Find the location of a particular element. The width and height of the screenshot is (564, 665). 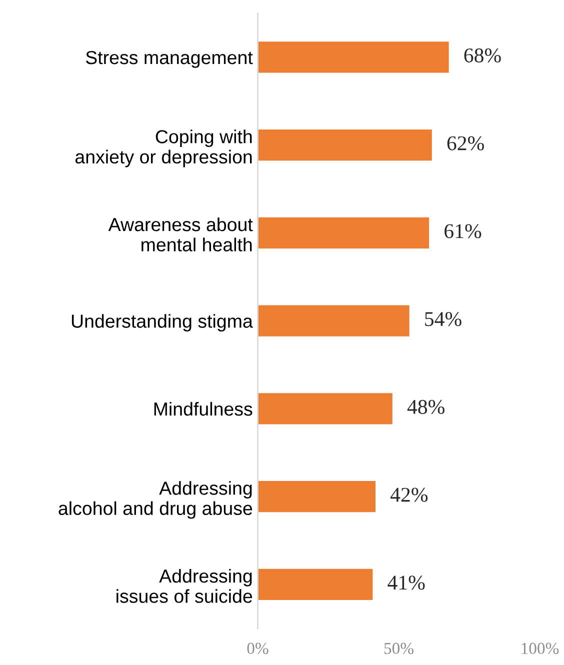

x-tick-label: 50% is located at coordinates (399, 648).